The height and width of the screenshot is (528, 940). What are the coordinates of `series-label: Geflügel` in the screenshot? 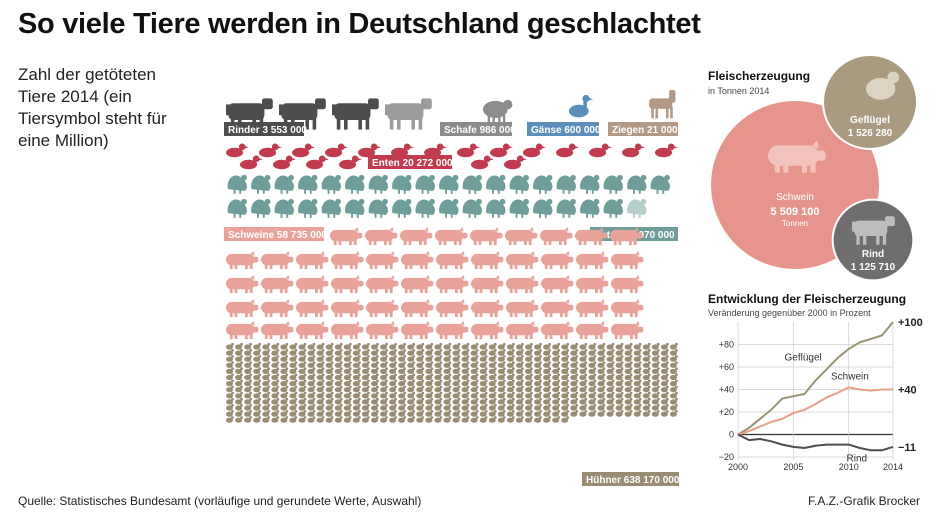 It's located at (803, 357).